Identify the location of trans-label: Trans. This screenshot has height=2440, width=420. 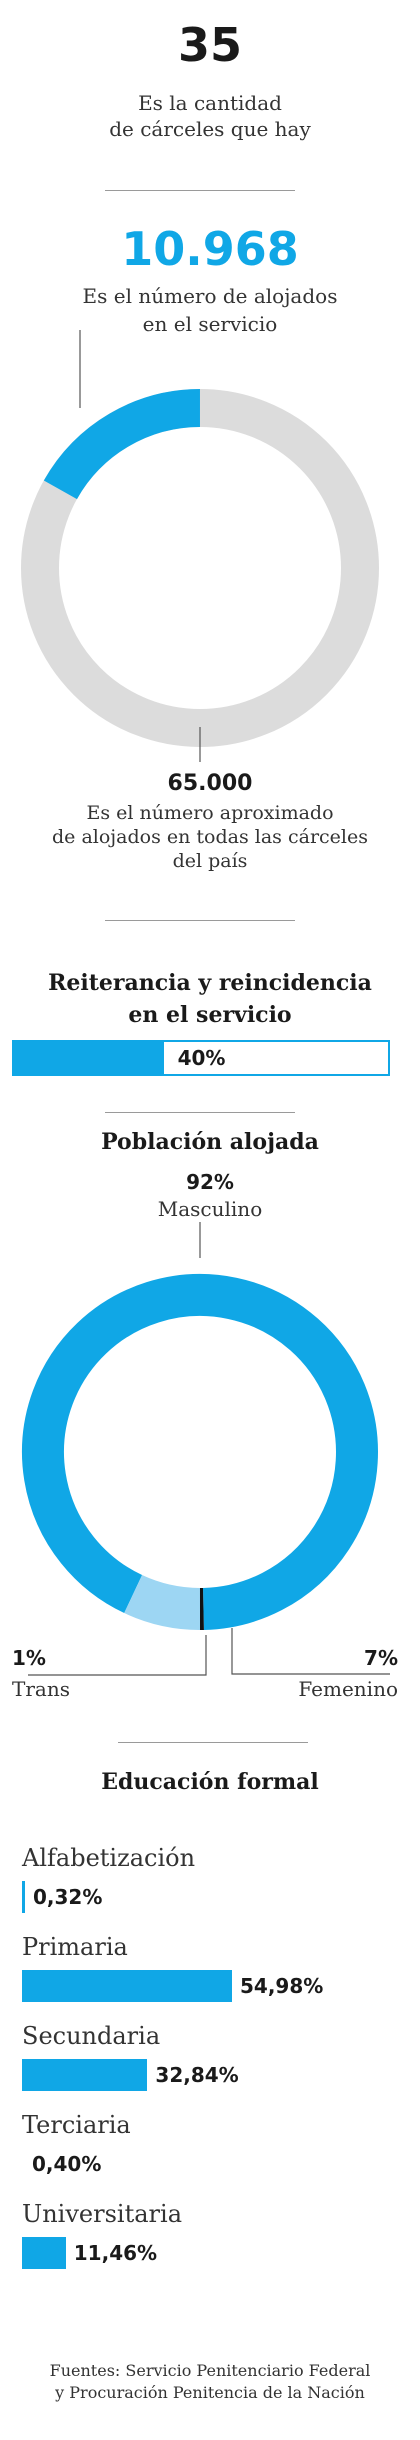
(41, 1689).